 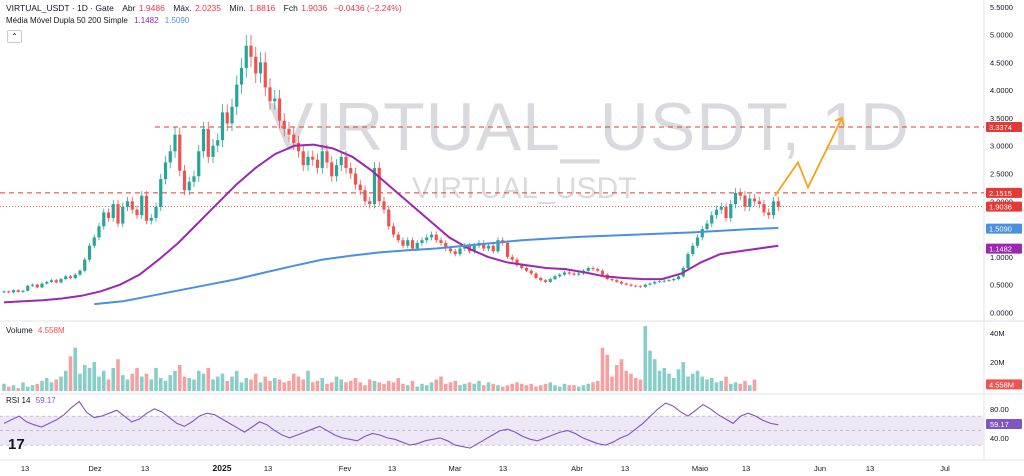 I want to click on projection-line, so click(x=808, y=157).